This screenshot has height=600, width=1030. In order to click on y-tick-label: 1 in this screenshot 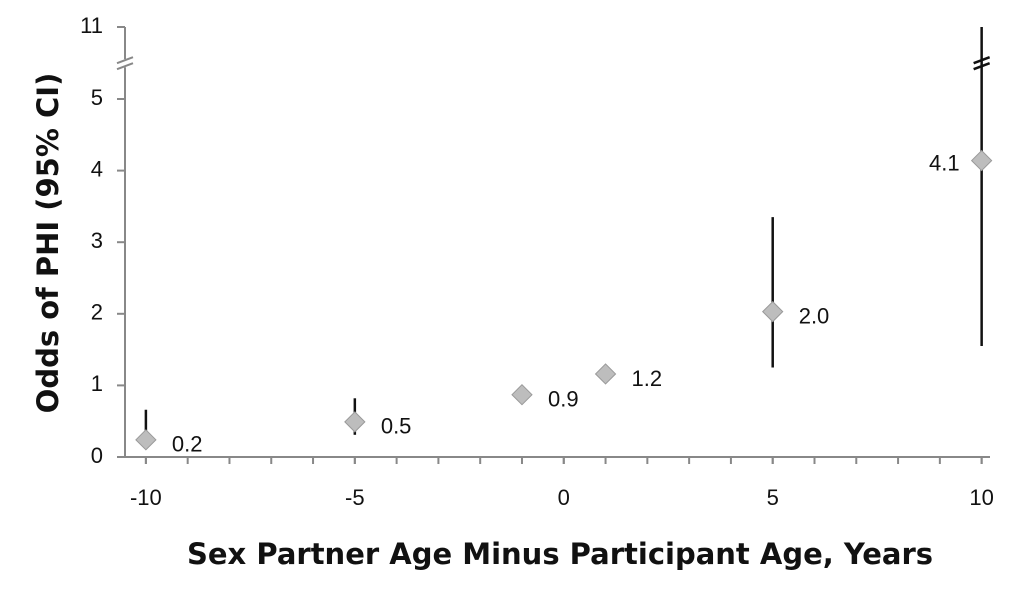, I will do `click(97, 383)`.